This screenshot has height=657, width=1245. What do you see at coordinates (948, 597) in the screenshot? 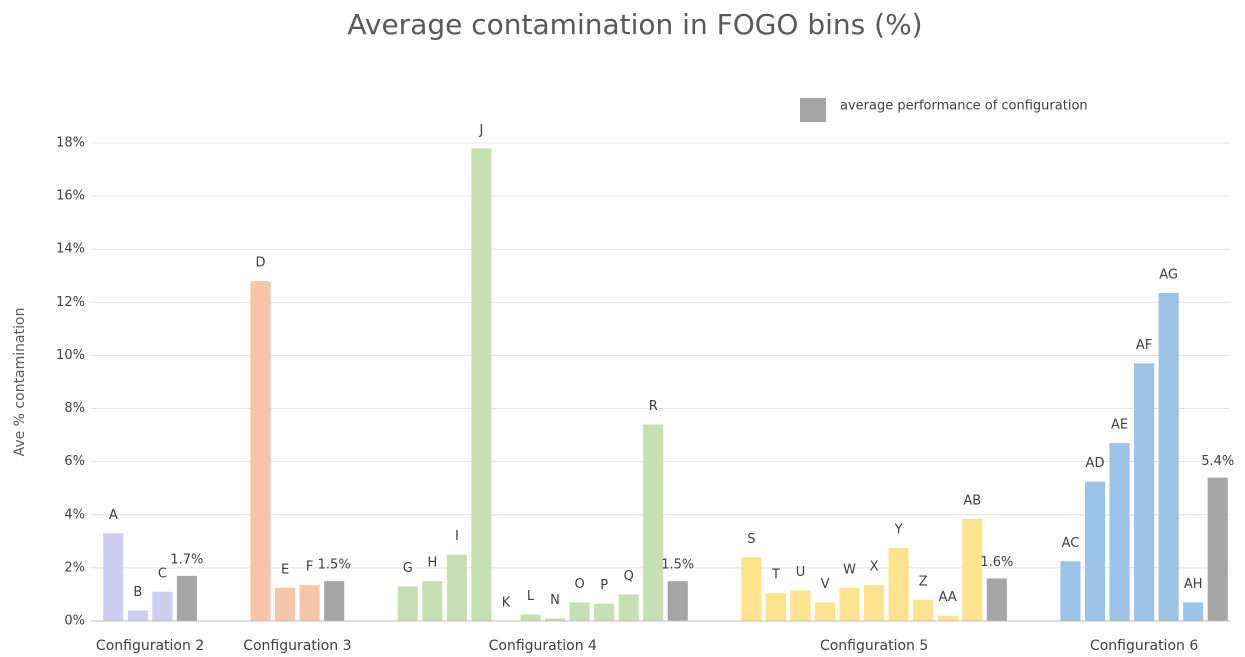
I see `bar-label: AA` at bounding box center [948, 597].